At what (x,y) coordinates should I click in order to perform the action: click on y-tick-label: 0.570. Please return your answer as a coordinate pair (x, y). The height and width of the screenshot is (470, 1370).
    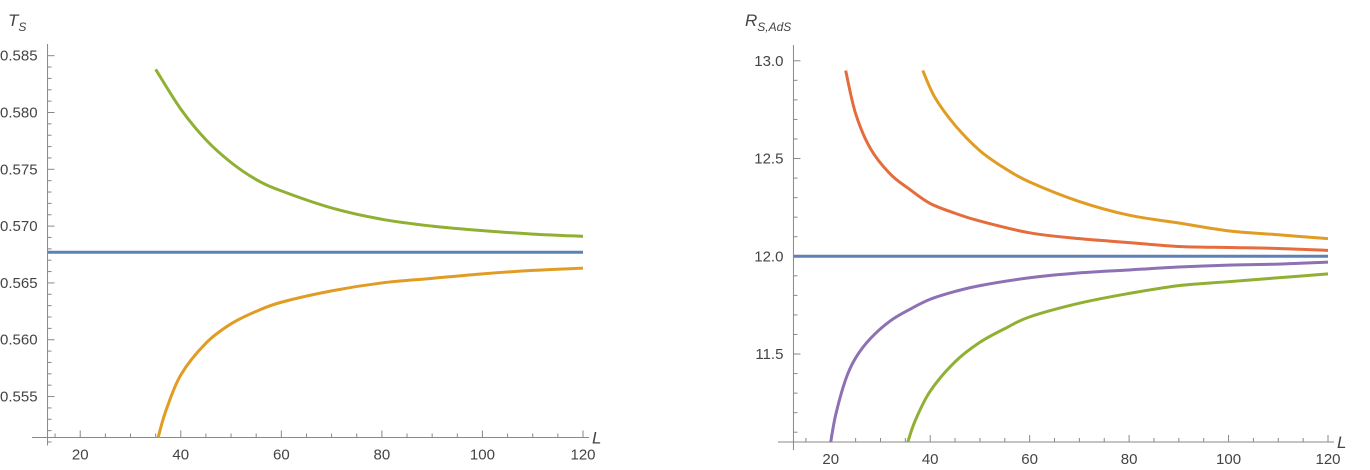
    Looking at the image, I should click on (19, 226).